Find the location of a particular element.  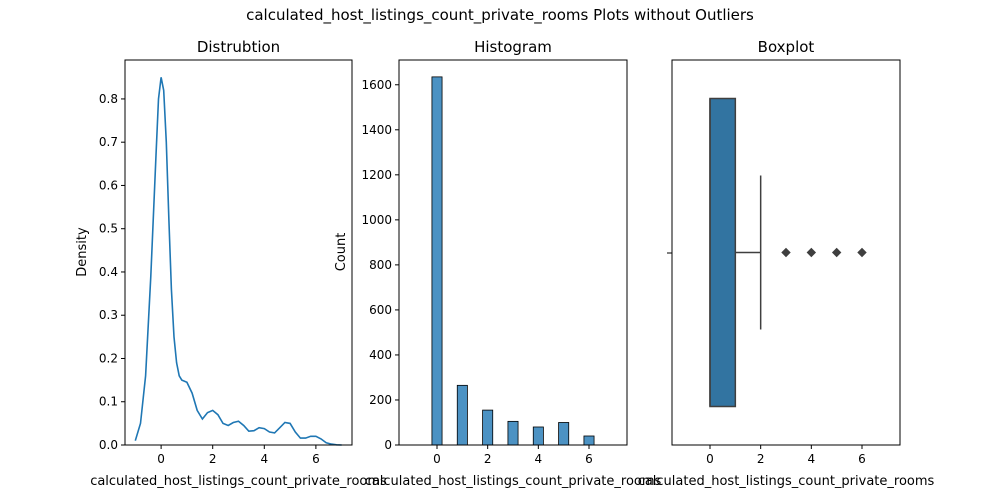

y-tick-label: 200 is located at coordinates (380, 400).